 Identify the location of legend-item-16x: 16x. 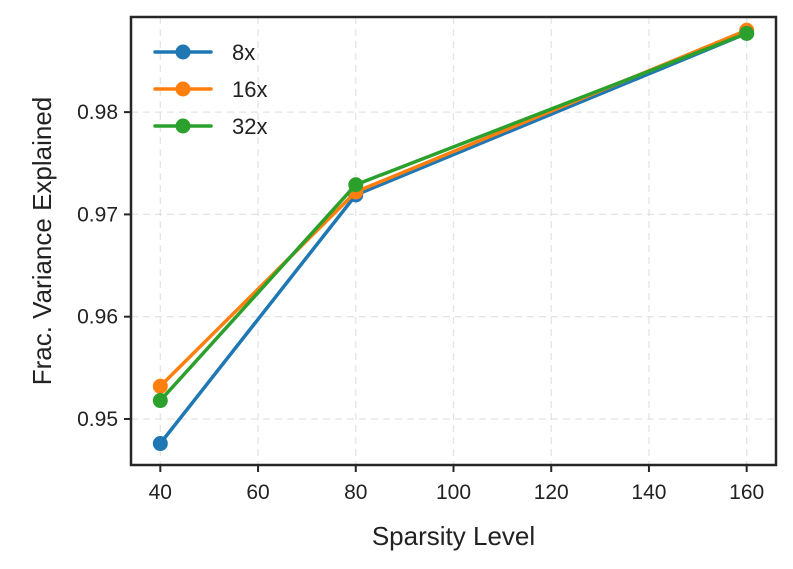
(210, 89).